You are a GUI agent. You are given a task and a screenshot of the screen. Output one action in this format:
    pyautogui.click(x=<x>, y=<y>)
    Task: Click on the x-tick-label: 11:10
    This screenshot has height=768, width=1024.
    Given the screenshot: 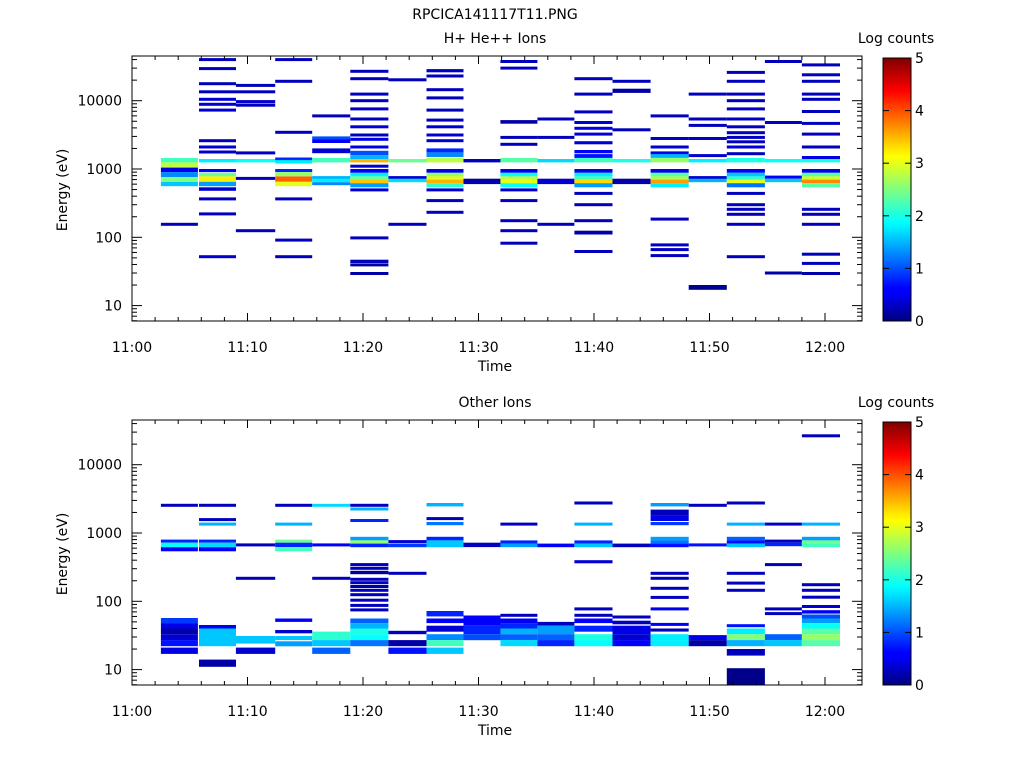 What is the action you would take?
    pyautogui.click(x=247, y=712)
    